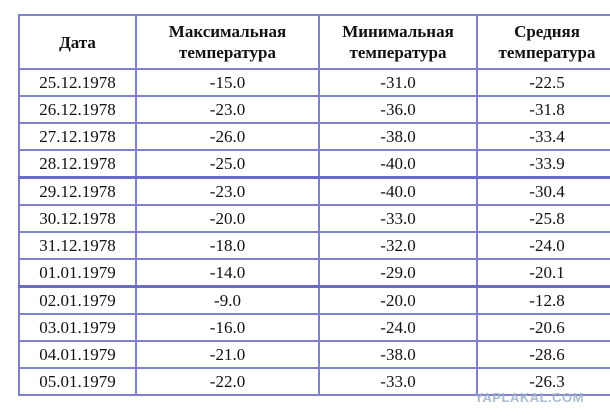  What do you see at coordinates (398, 42) in the screenshot?
I see `header-min-temperature: Минимальная температура` at bounding box center [398, 42].